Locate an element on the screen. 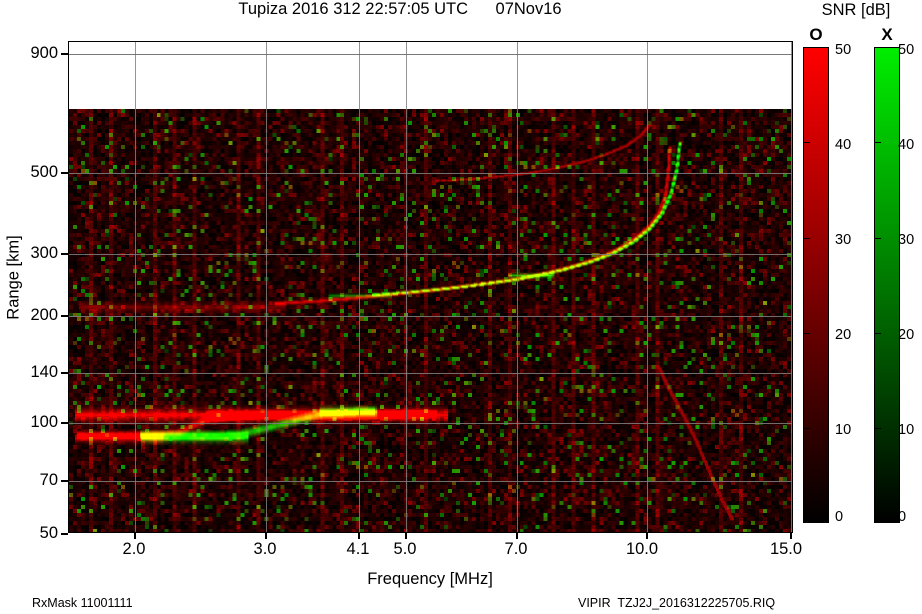 This screenshot has width=922, height=614. x-tick-label: 10.0 is located at coordinates (642, 549).